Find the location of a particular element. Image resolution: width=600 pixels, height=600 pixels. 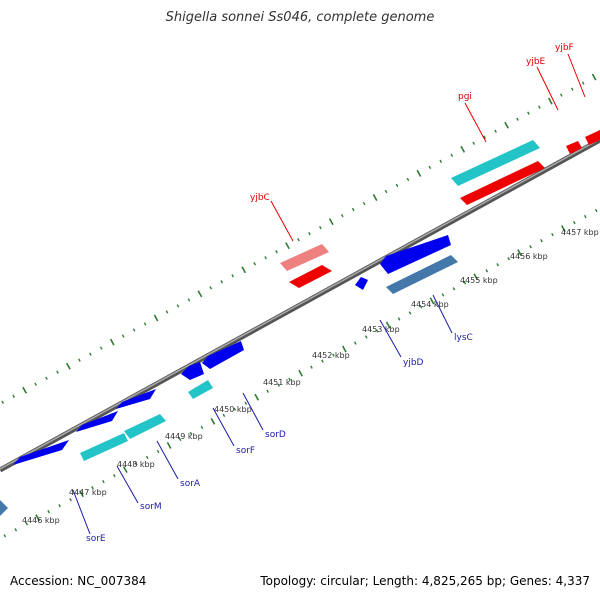

gene-label-sorE: sorE is located at coordinates (96, 539).